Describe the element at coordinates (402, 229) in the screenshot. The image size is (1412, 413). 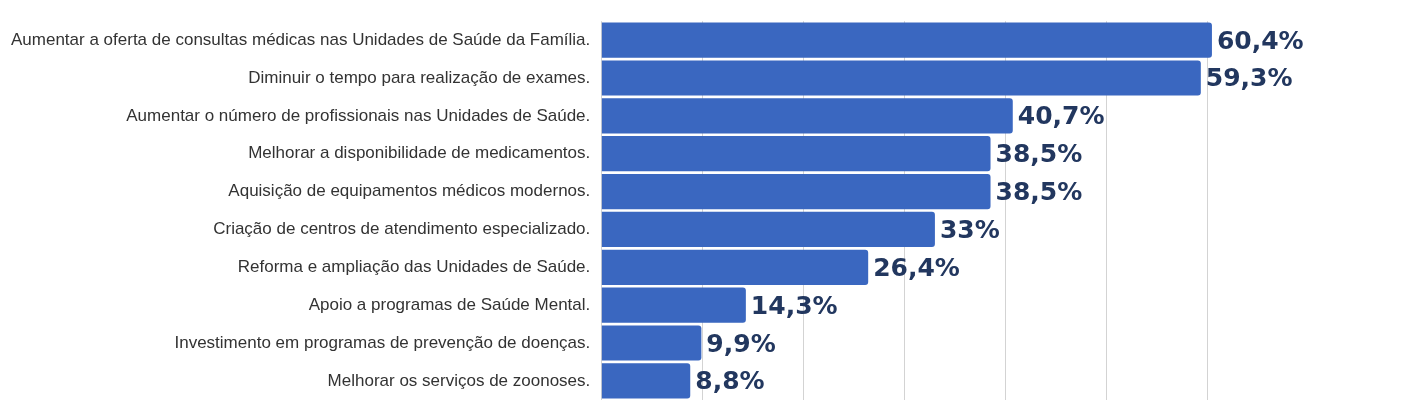
I see `y-tick-label: Criação de centros de atendimento especializado.` at that location.